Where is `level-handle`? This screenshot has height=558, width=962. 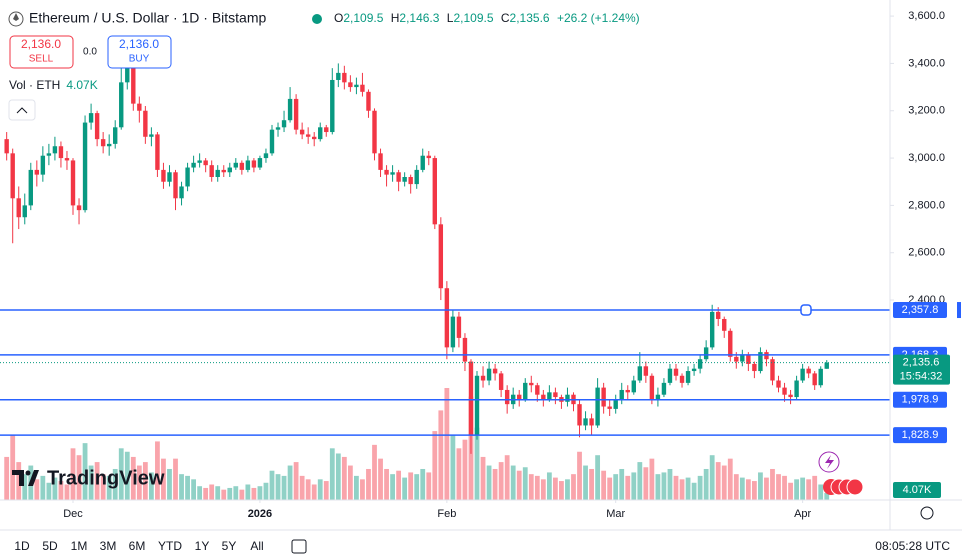 level-handle is located at coordinates (806, 310).